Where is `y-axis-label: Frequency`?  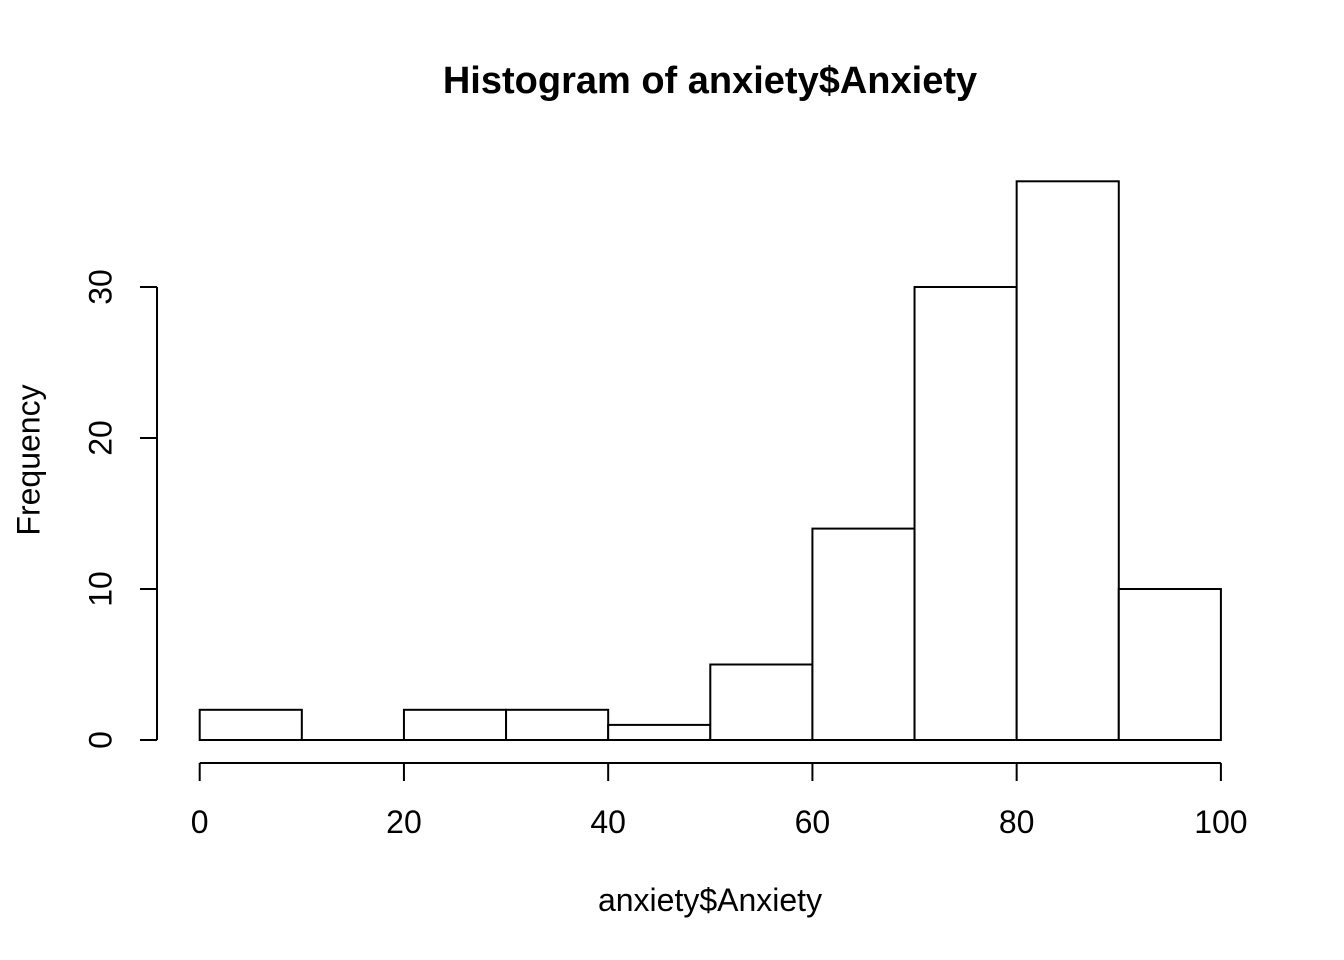 y-axis-label: Frequency is located at coordinates (29, 459).